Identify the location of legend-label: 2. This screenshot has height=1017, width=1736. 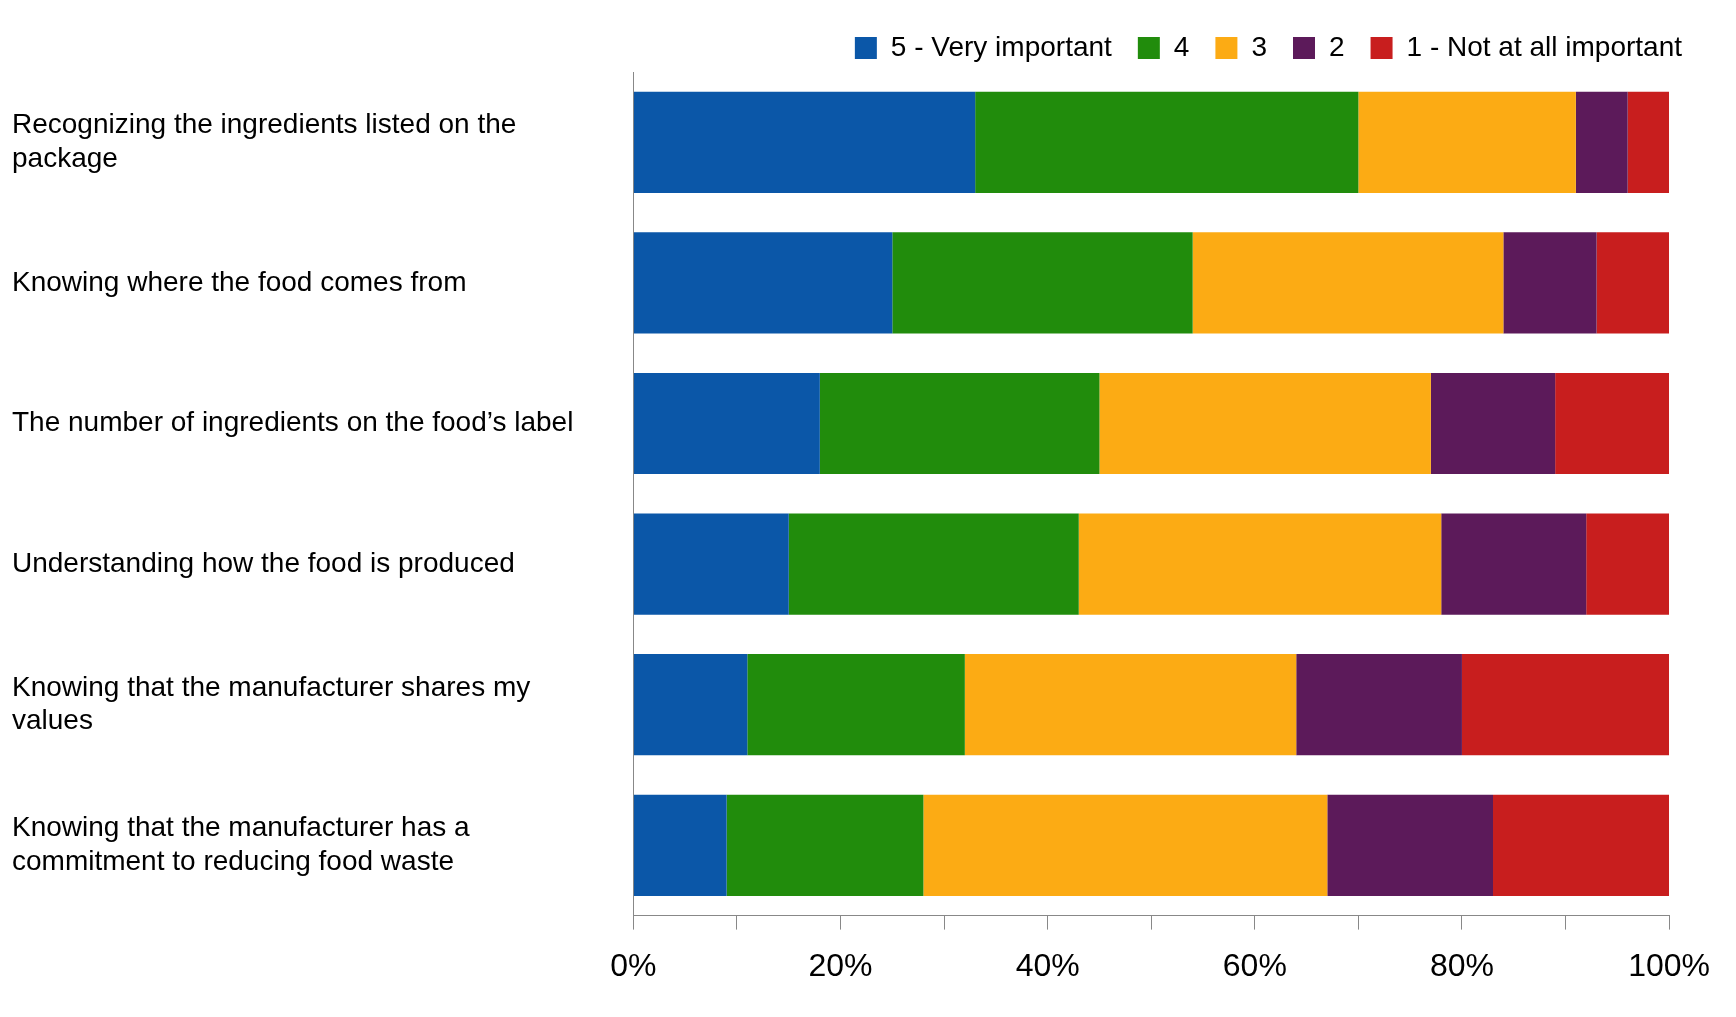
(1336, 46).